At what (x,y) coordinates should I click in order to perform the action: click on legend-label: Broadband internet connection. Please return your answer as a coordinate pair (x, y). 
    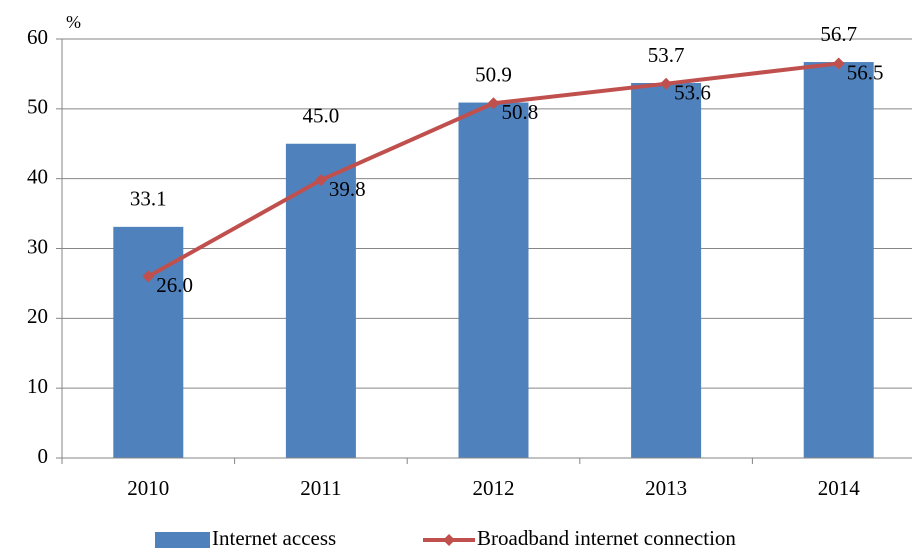
    Looking at the image, I should click on (606, 538).